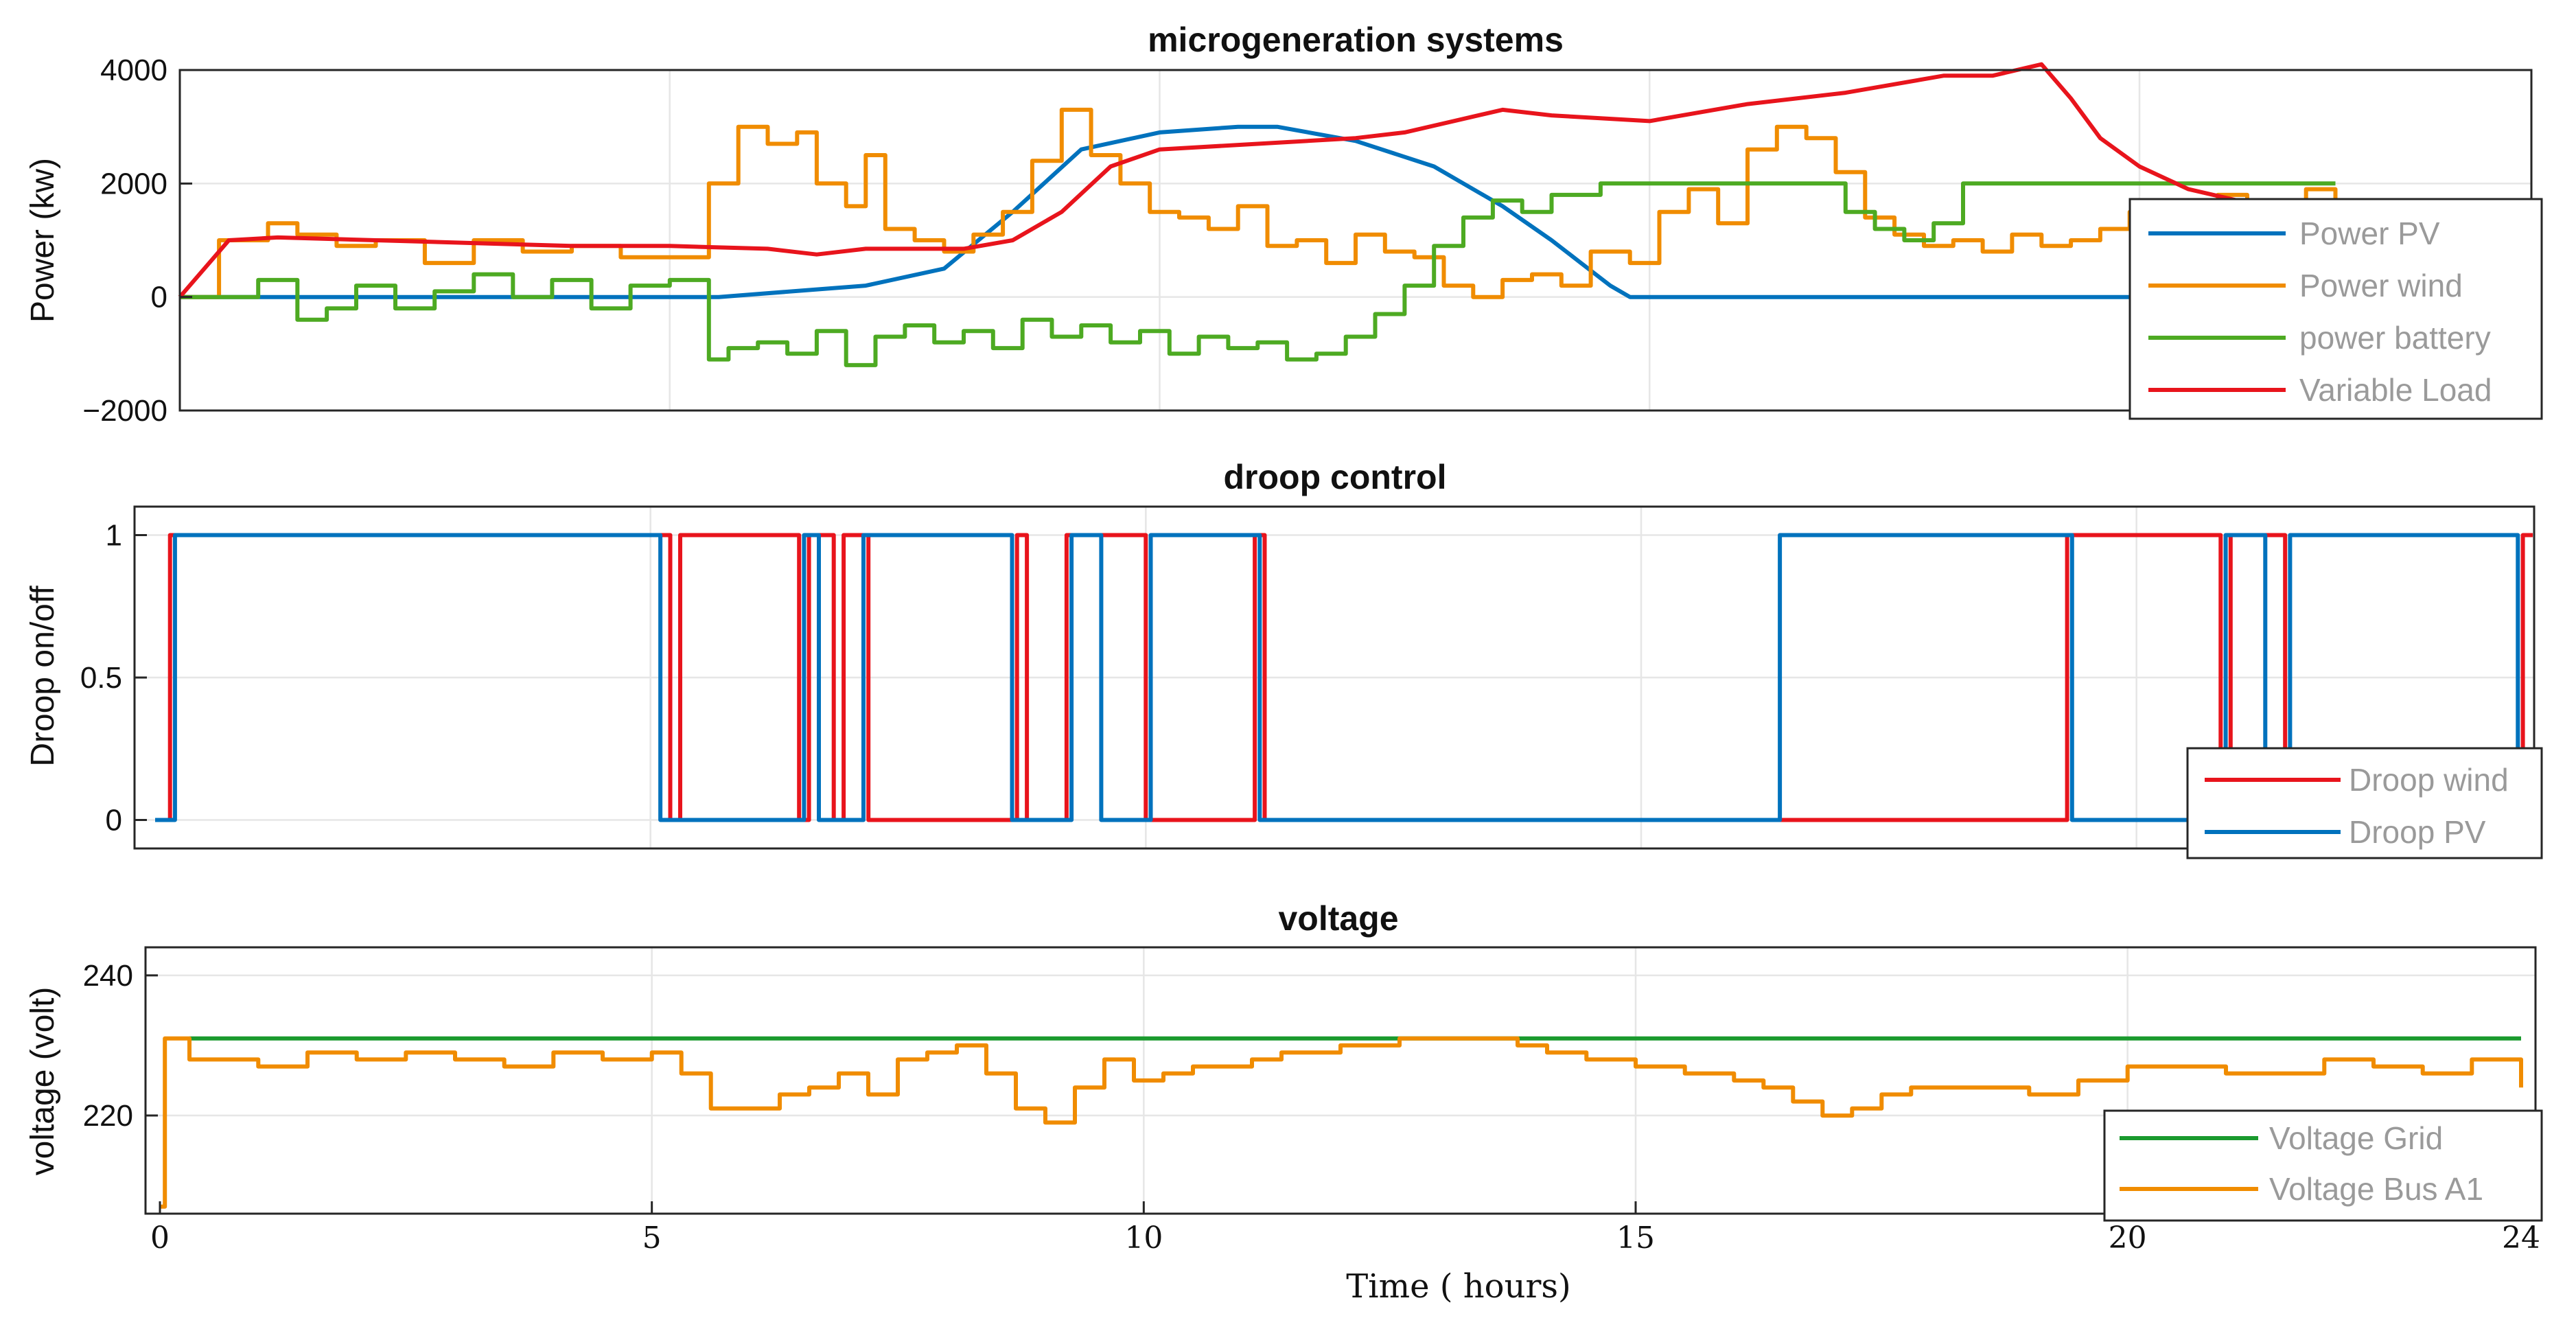 This screenshot has height=1318, width=2576. I want to click on legend-label-power-pv: Power PV, so click(2369, 233).